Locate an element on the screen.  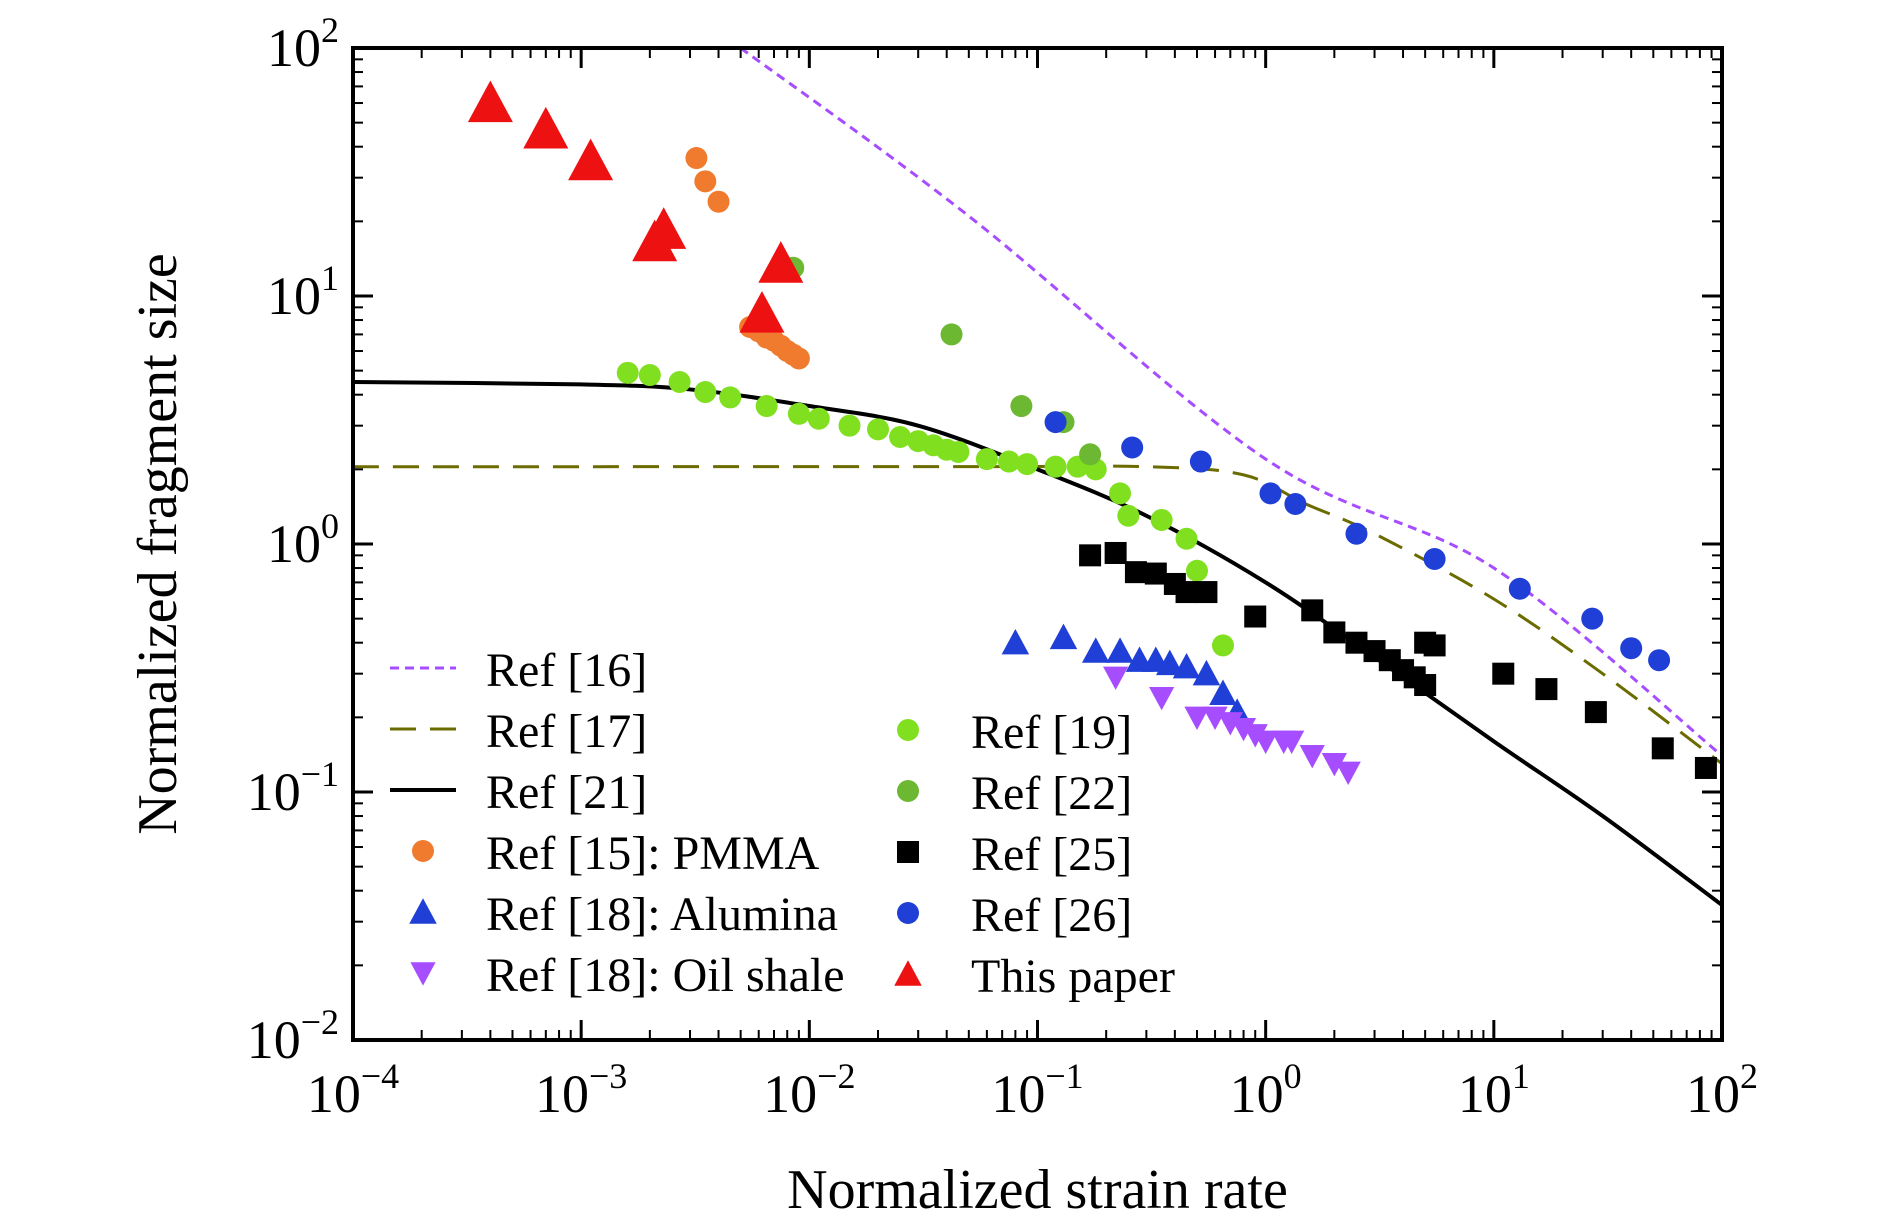
legend-item-ref-17: Ref [17] is located at coordinates (518, 731).